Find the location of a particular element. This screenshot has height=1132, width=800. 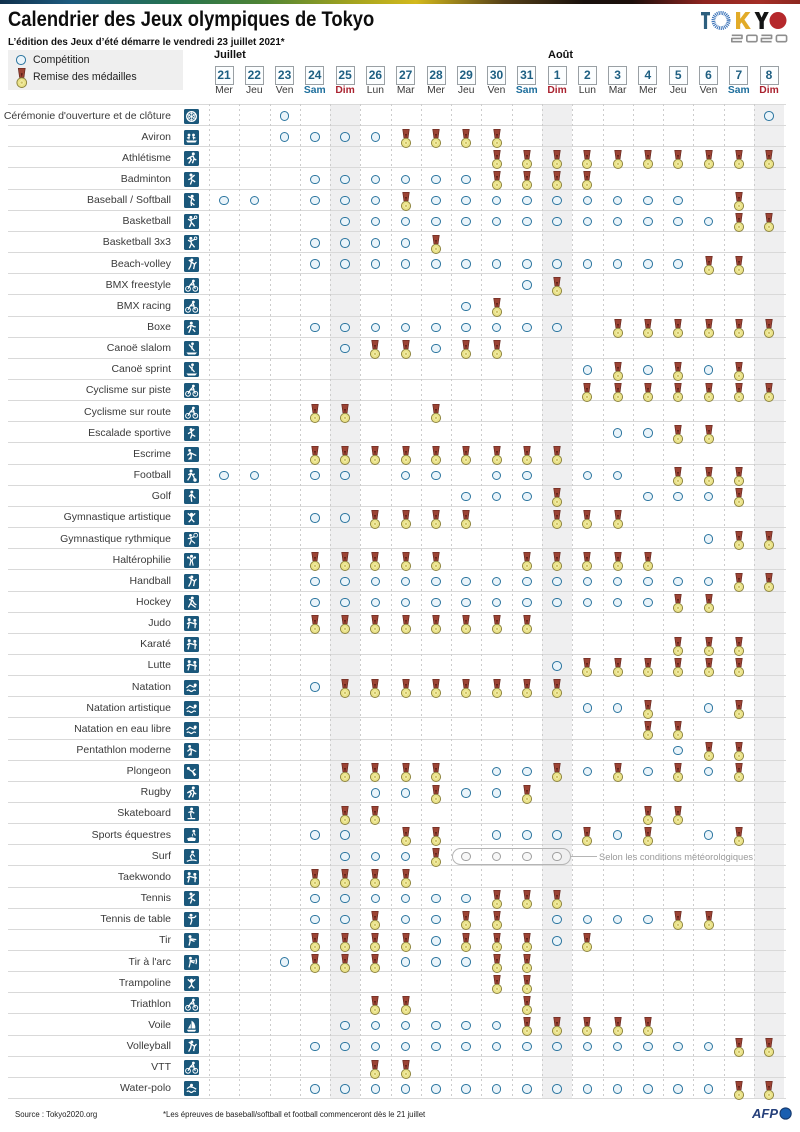

svg-text: AFP is located at coordinates (765, 1113).